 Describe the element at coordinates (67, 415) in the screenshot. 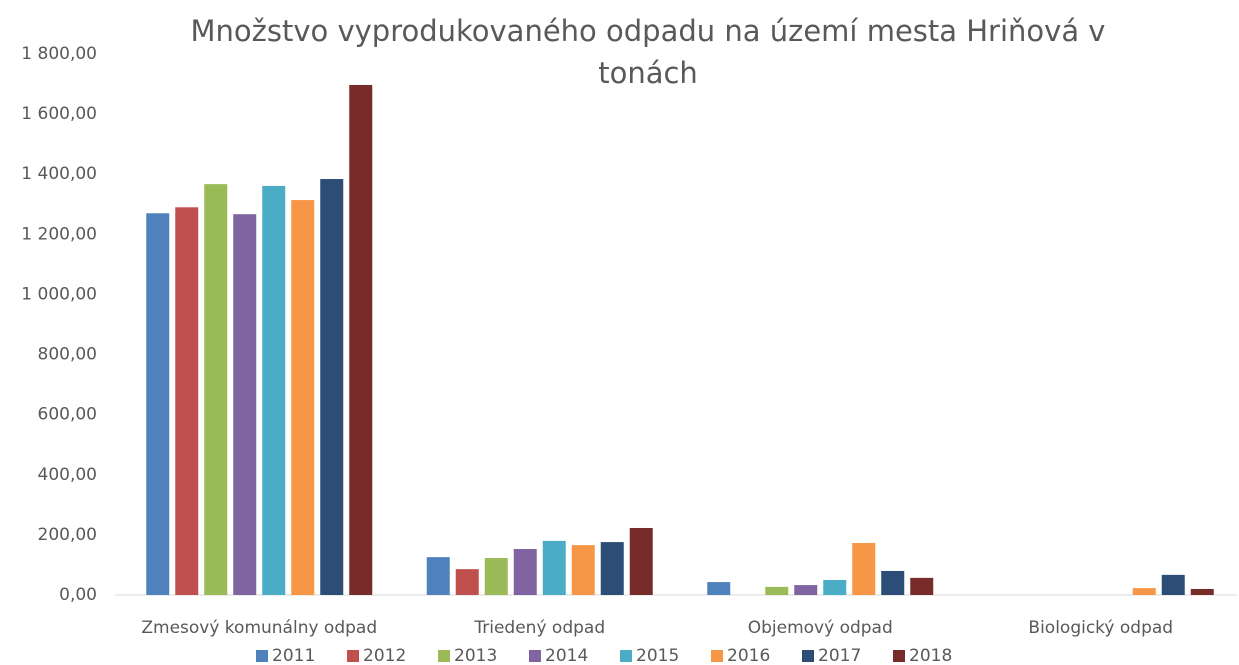

I see `y-tick-label: 600,00` at that location.